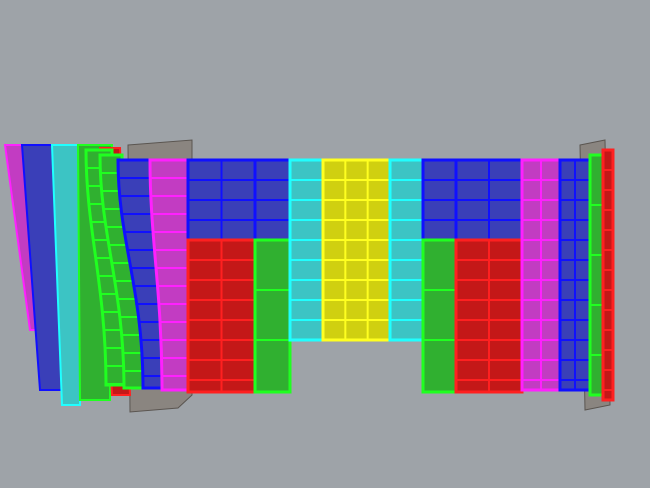 Image resolution: width=650 pixels, height=488 pixels. What do you see at coordinates (439, 316) in the screenshot?
I see `panel-column-8-green` at bounding box center [439, 316].